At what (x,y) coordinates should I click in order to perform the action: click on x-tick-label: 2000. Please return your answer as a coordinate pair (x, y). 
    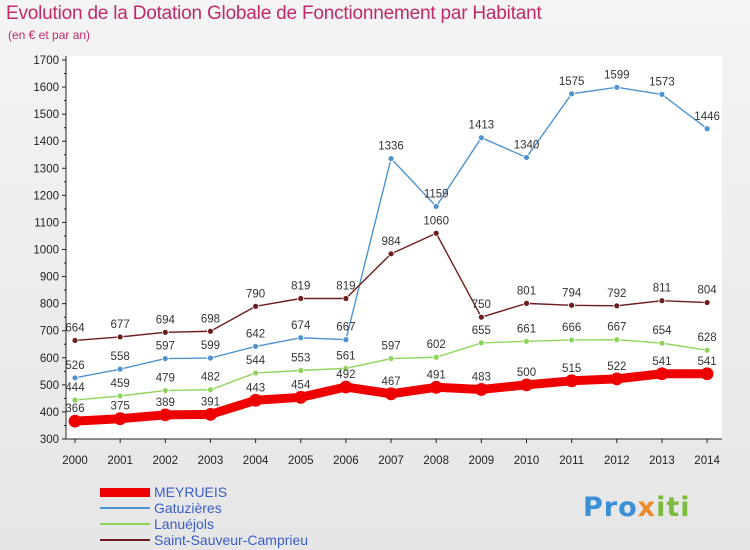
    Looking at the image, I should click on (75, 461).